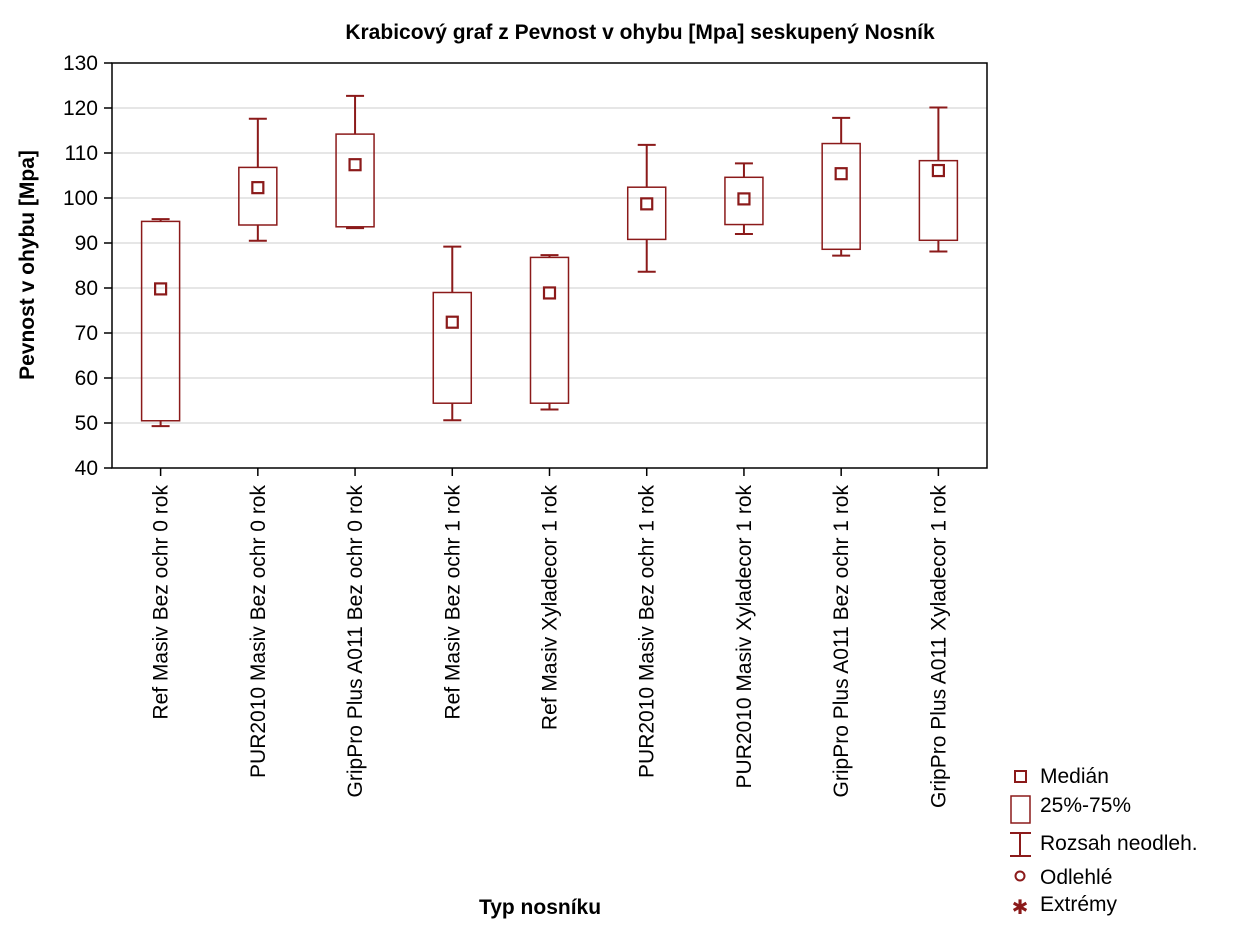 This screenshot has width=1243, height=928. I want to click on y-axis-title: Pevnost v ohybu [Mpa], so click(27, 265).